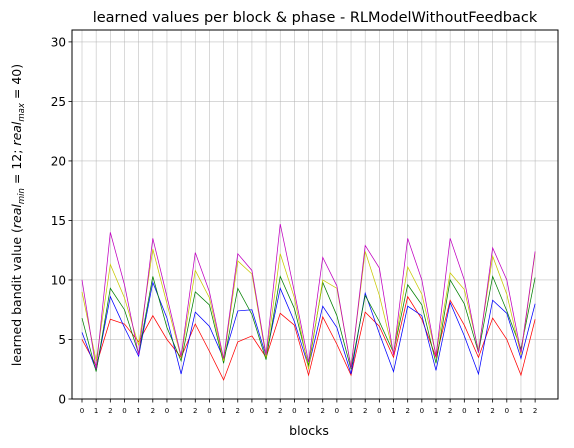  Describe the element at coordinates (58, 221) in the screenshot. I see `y-tick-label: 15` at that location.